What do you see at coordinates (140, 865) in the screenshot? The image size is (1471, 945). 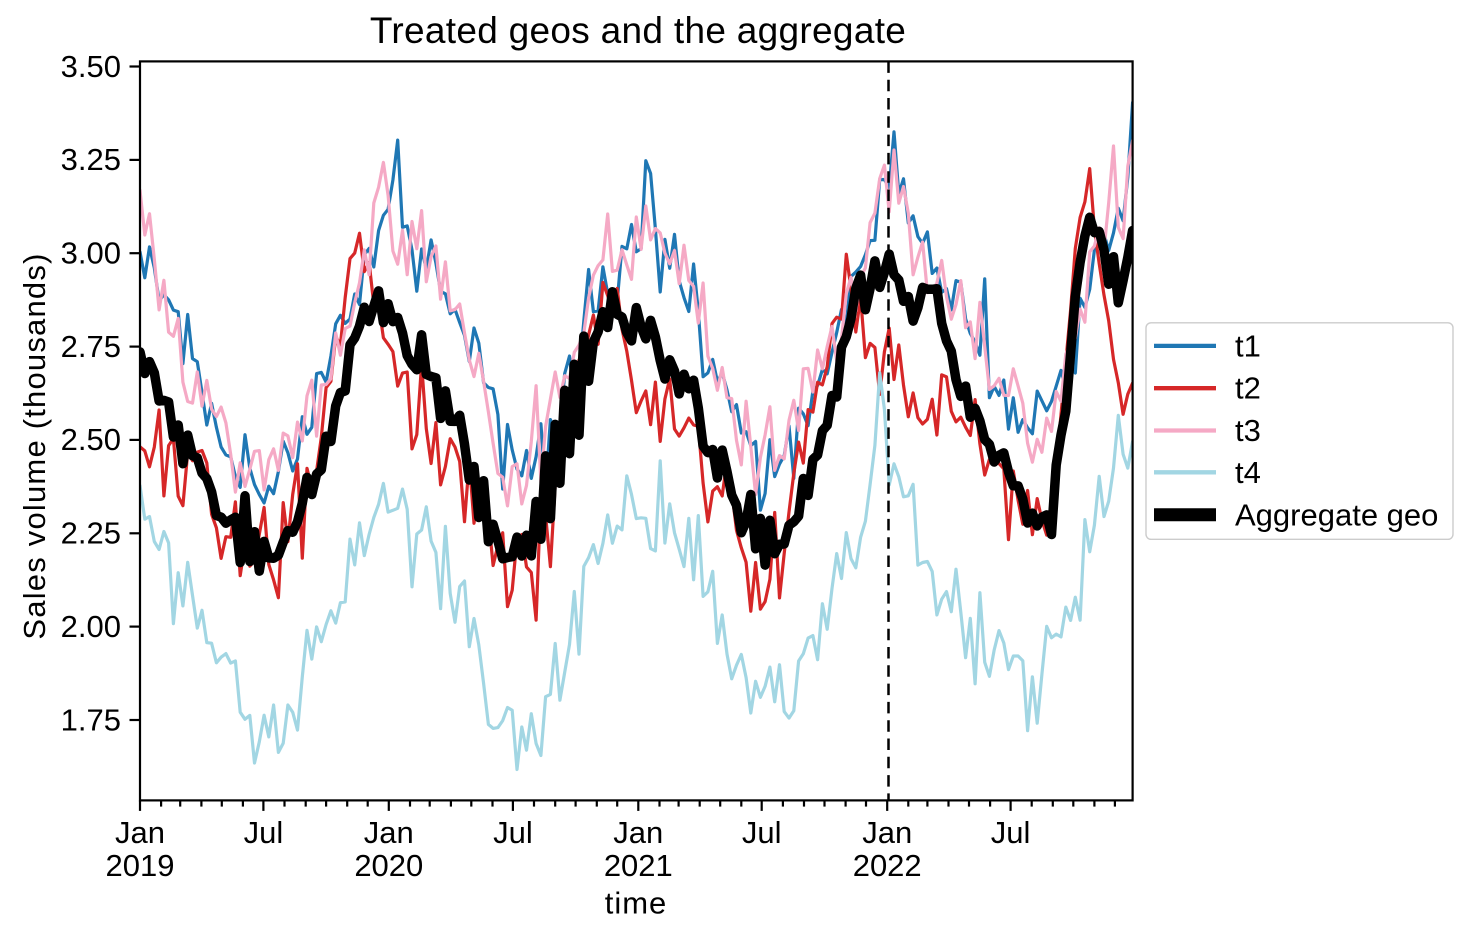 I see `svg-text: 2019` at bounding box center [140, 865].